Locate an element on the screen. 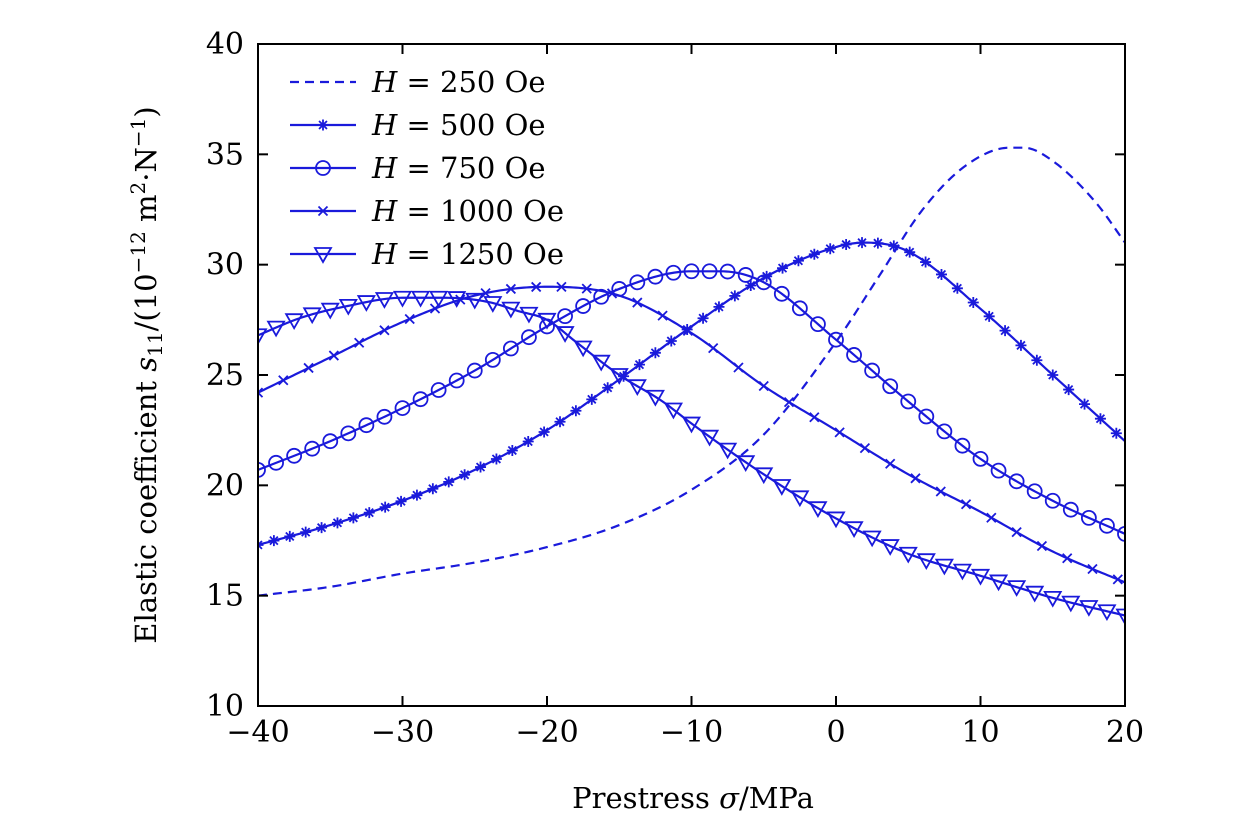 This screenshot has width=1260, height=827. y-tick-label: 20 is located at coordinates (225, 485).